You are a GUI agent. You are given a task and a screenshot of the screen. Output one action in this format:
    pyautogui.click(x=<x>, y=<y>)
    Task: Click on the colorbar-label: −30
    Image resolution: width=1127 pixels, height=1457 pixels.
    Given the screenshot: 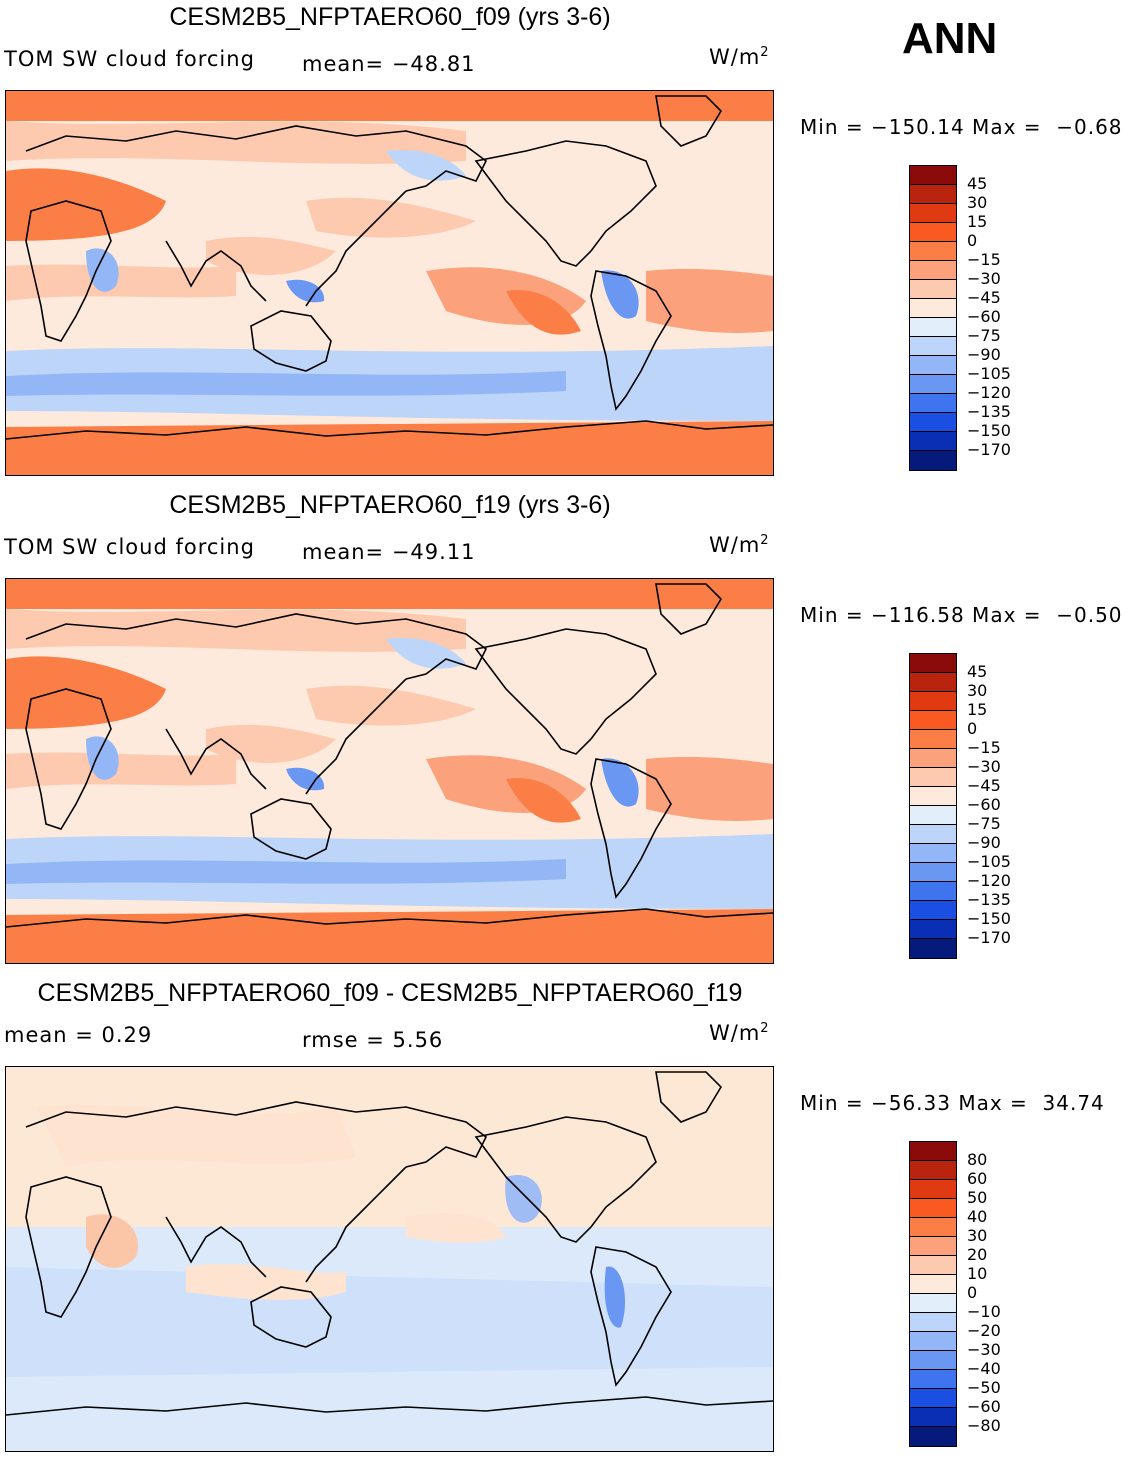 What is the action you would take?
    pyautogui.click(x=984, y=1349)
    